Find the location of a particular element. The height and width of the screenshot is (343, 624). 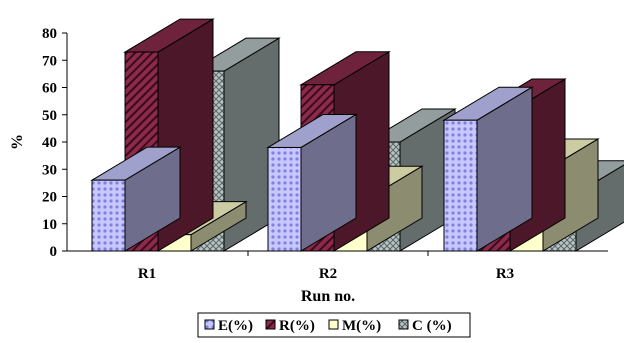

y-tick-label: 50 is located at coordinates (49, 116).